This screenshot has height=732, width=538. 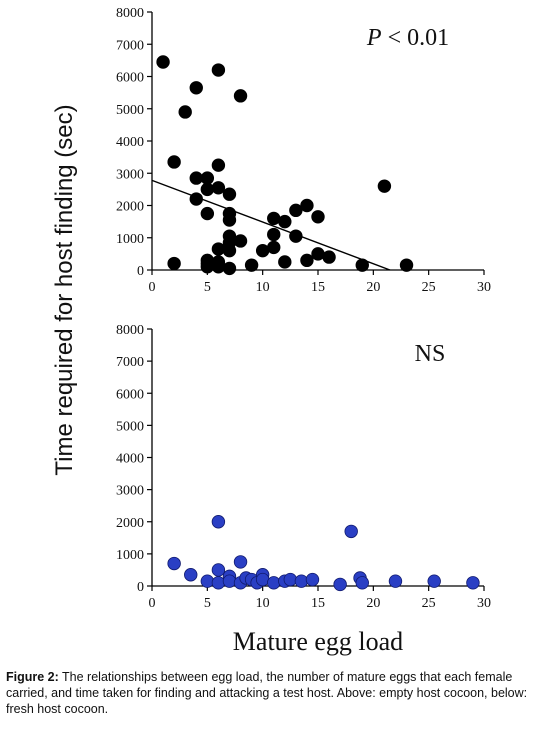 I want to click on significance-annotation: NS, so click(x=430, y=354).